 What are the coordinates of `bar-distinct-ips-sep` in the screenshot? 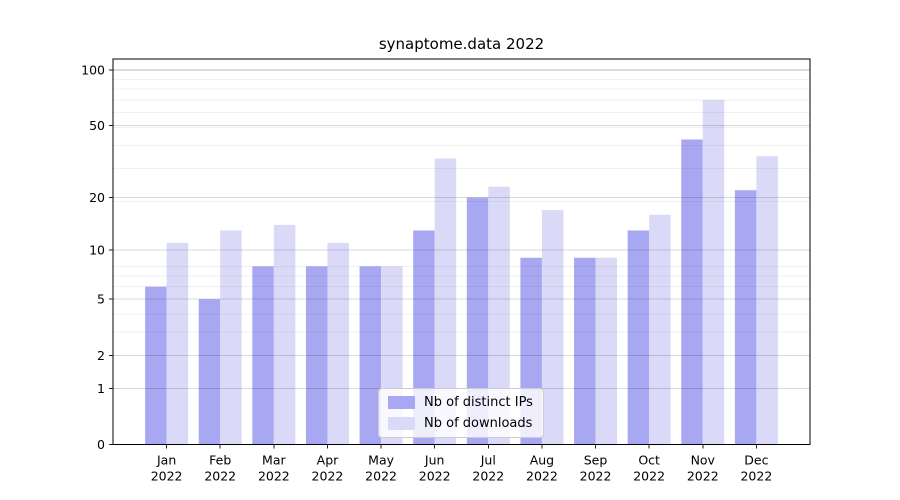 It's located at (585, 351).